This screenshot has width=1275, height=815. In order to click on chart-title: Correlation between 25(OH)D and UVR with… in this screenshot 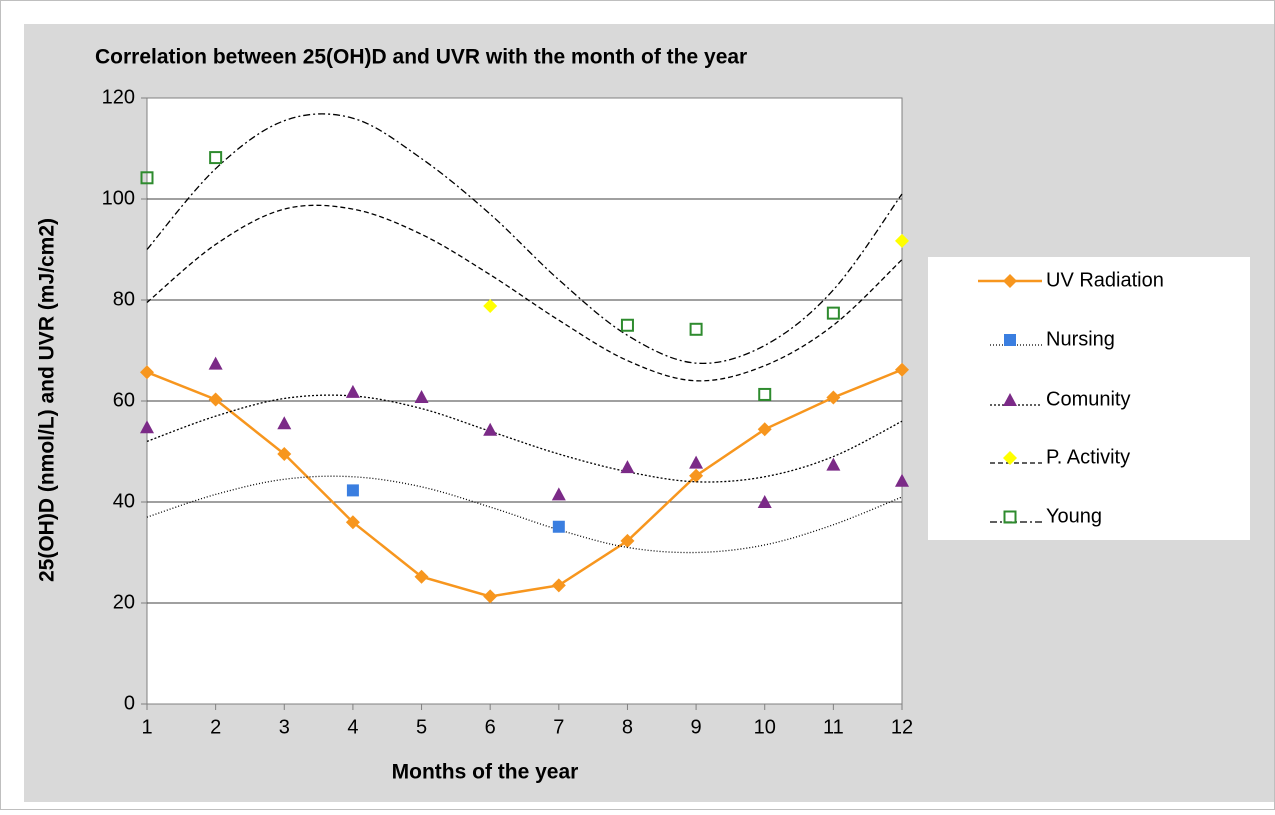, I will do `click(421, 57)`.